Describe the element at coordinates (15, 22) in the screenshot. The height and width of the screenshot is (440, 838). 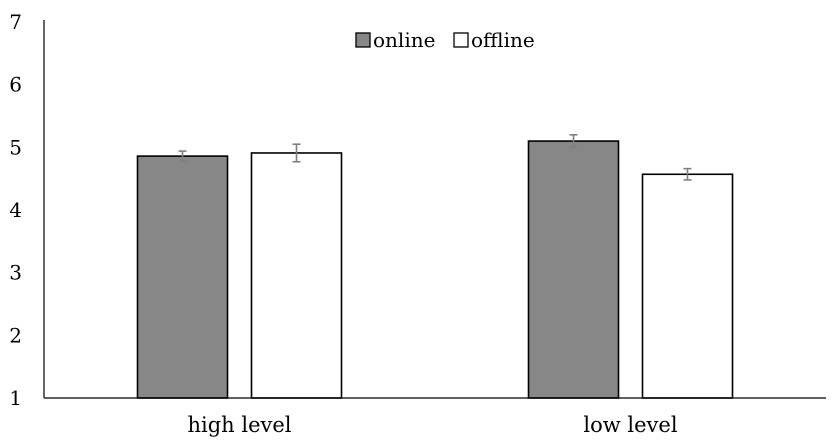
I see `y-tick-label: 7` at that location.